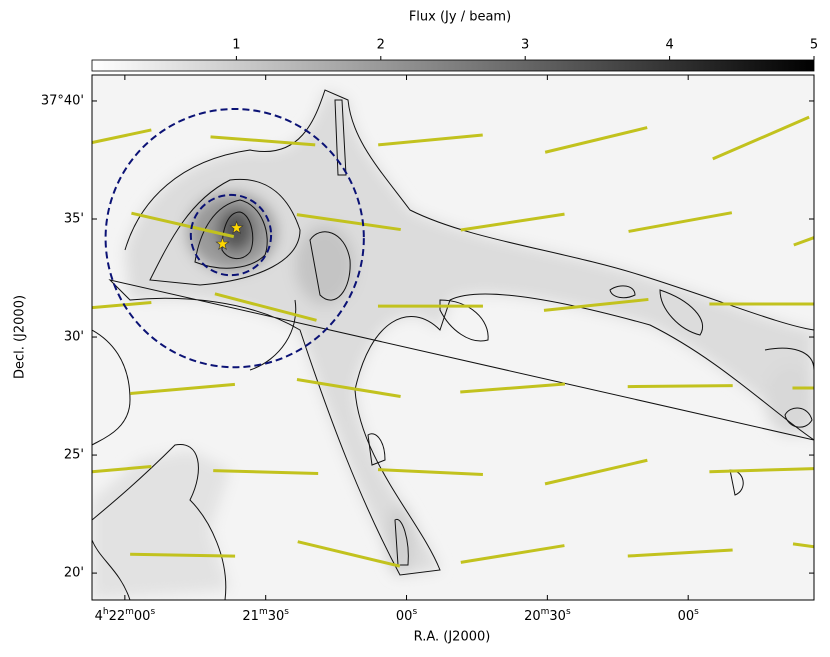  What do you see at coordinates (74, 455) in the screenshot?
I see `y-tick-label: 25'` at bounding box center [74, 455].